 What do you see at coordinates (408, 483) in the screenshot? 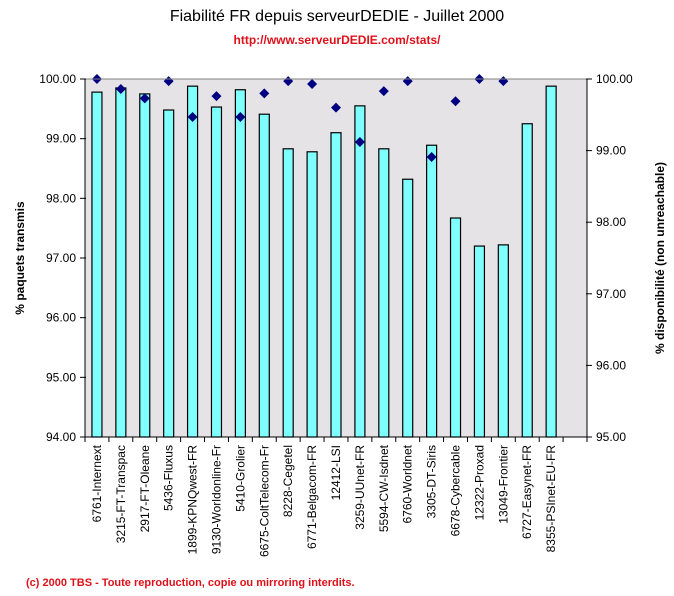
I see `x-tick-label: 6760-Worldnet` at bounding box center [408, 483].